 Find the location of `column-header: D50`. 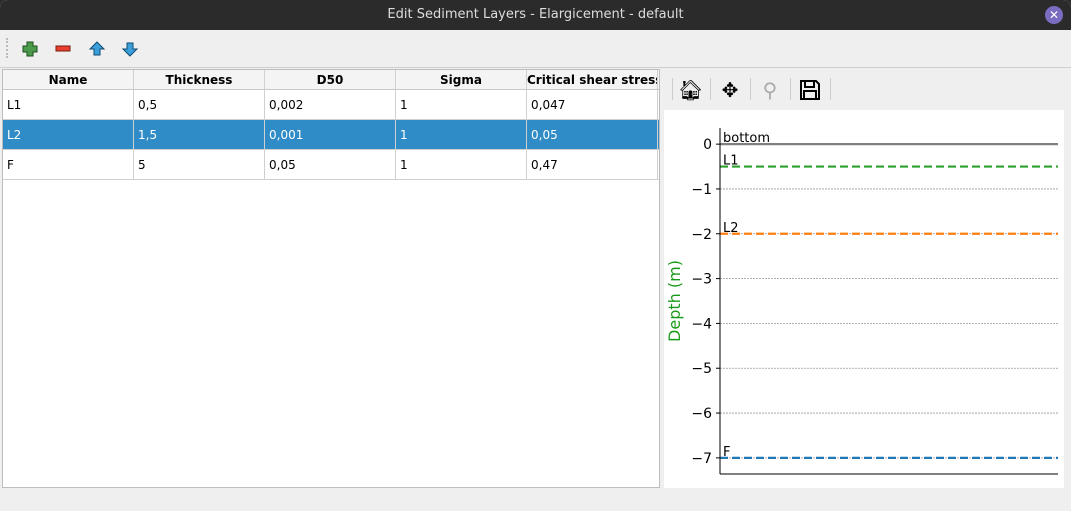

column-header: D50 is located at coordinates (330, 79).